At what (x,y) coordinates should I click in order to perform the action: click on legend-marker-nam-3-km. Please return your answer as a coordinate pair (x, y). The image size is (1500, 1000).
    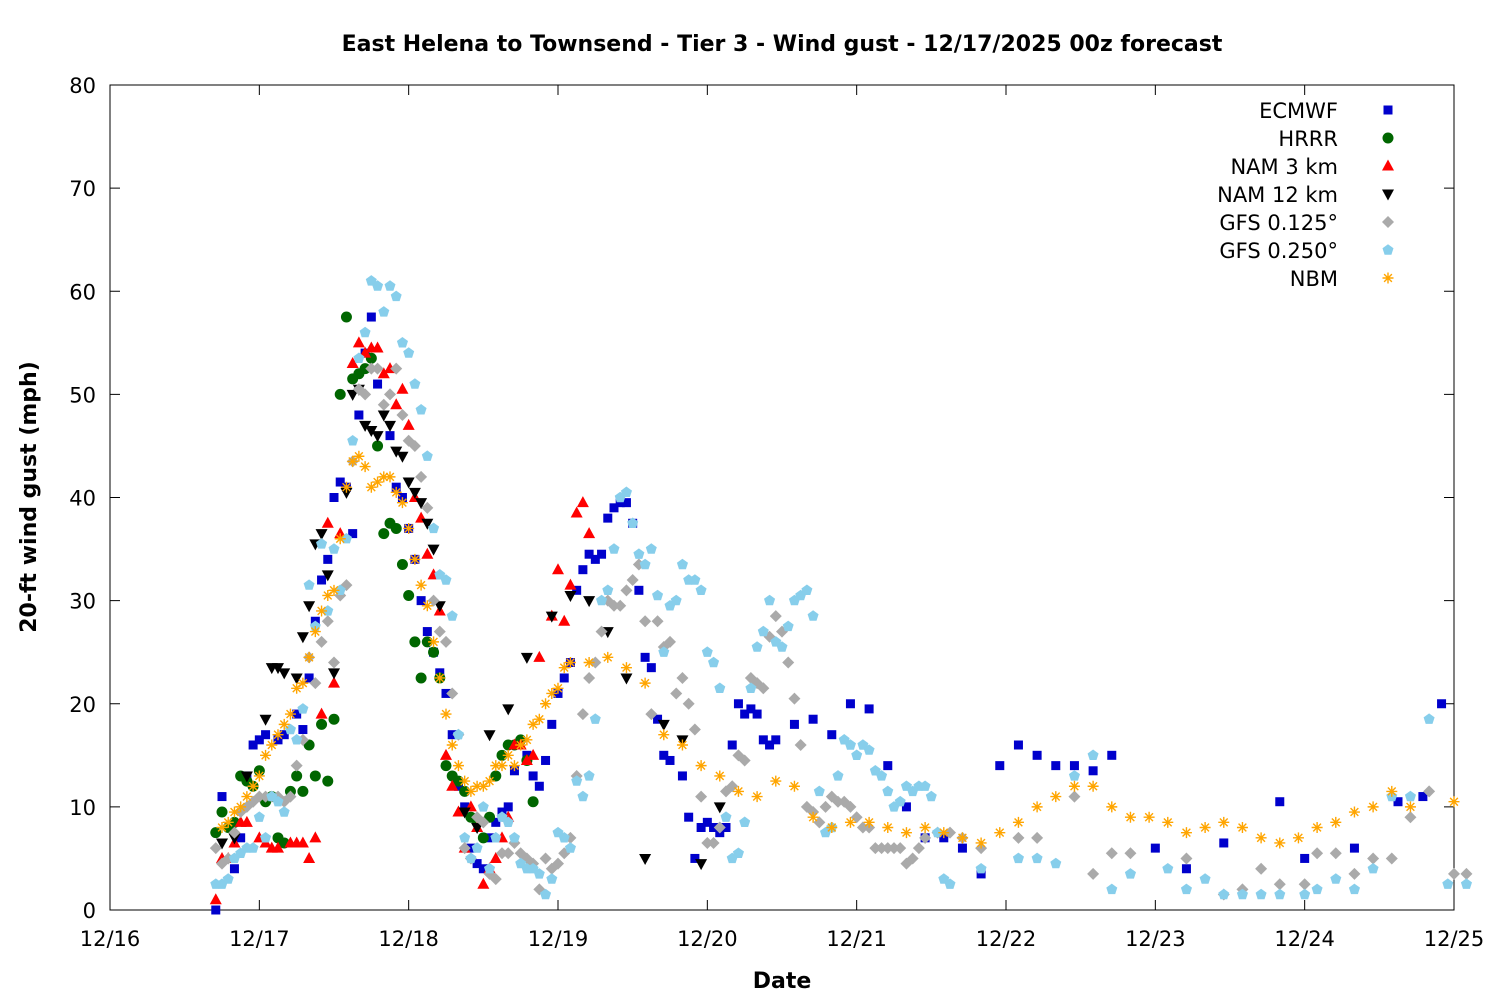
    Looking at the image, I should click on (1388, 165).